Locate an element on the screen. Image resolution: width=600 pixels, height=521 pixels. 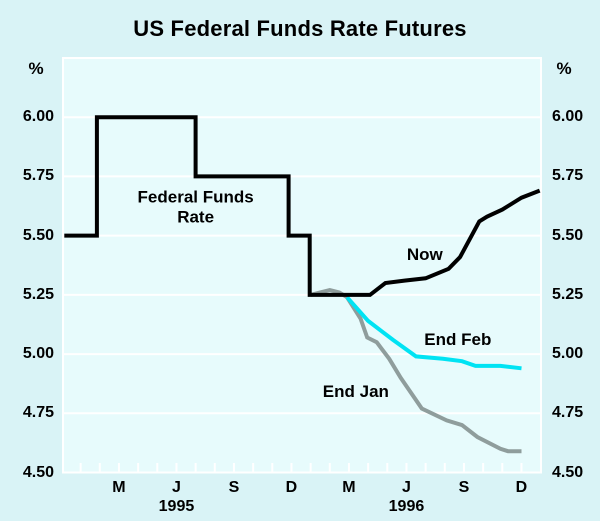
x-tick-24: D is located at coordinates (521, 487).